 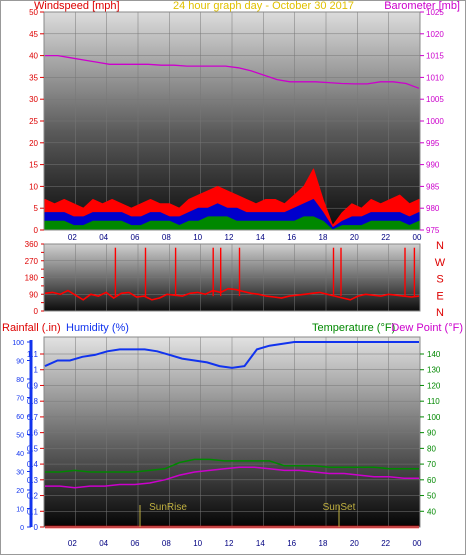 What do you see at coordinates (434, 354) in the screenshot?
I see `temp-tick-label: 140` at bounding box center [434, 354].